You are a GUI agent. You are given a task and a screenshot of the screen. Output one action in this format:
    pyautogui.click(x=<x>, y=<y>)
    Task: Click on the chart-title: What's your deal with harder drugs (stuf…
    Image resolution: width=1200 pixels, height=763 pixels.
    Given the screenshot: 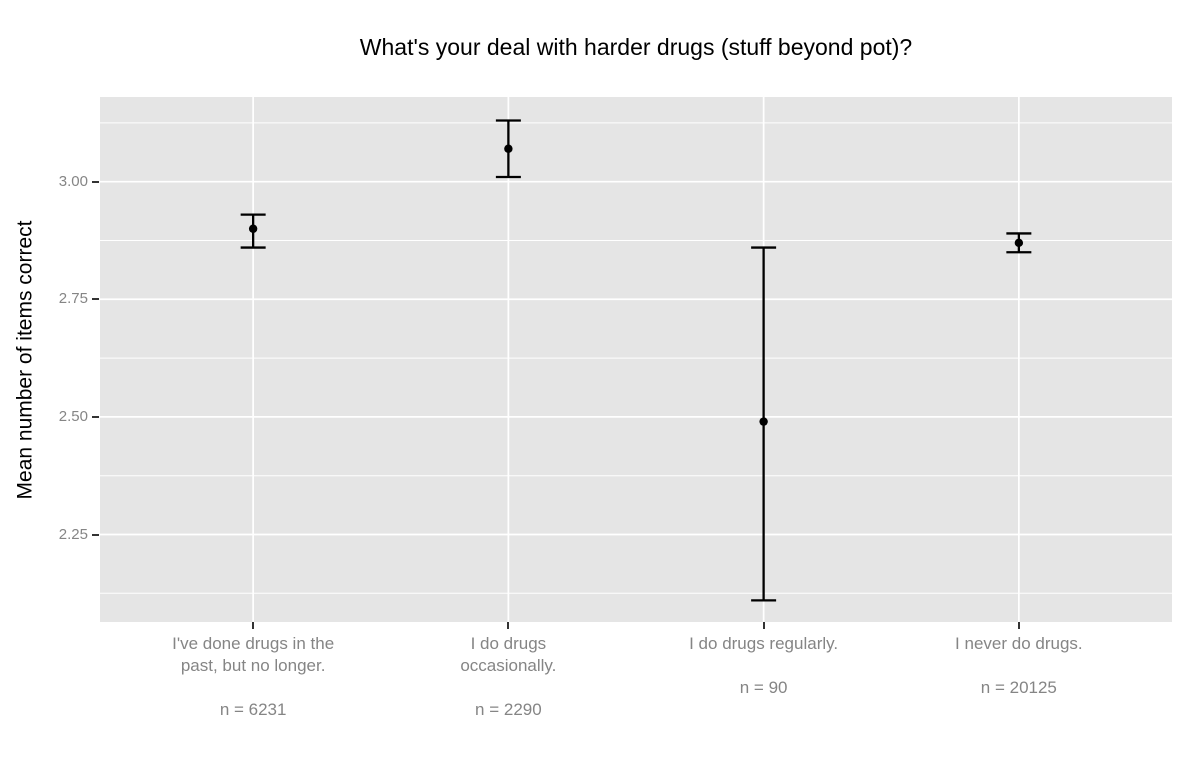 What is the action you would take?
    pyautogui.click(x=636, y=47)
    